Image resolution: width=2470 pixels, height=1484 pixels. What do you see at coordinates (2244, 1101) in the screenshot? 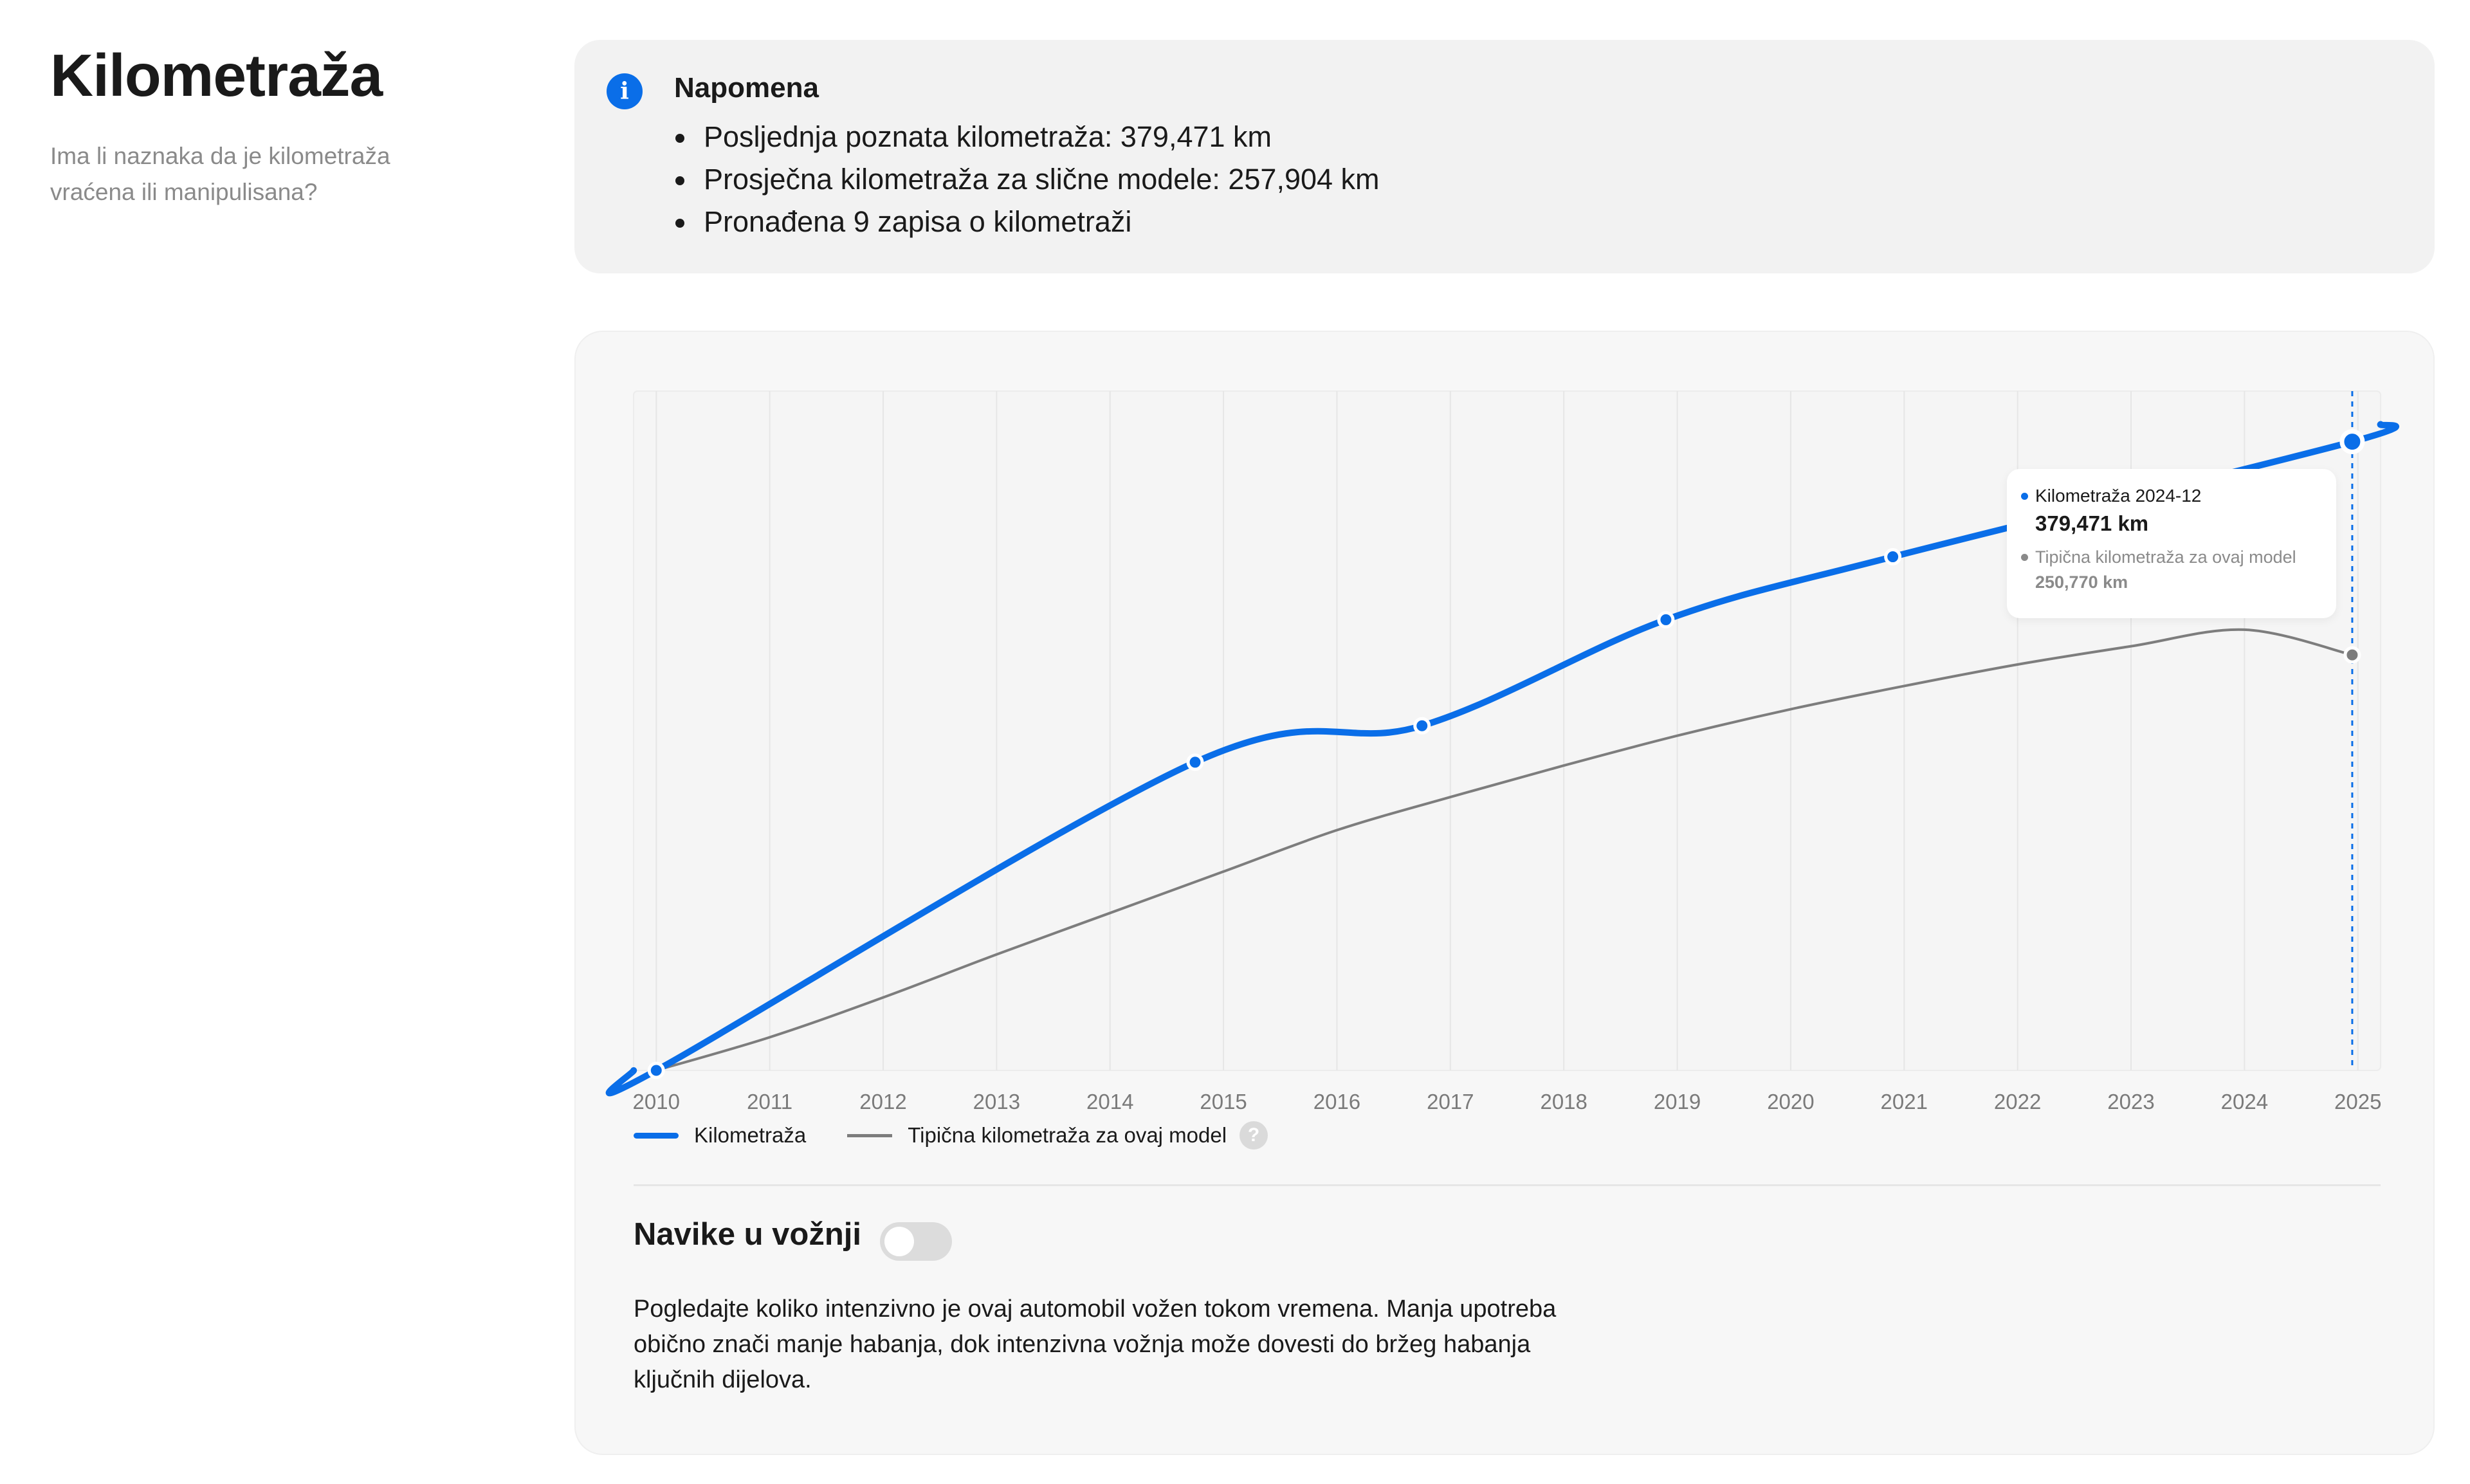
I see `x-tick-label: 2024` at bounding box center [2244, 1101].